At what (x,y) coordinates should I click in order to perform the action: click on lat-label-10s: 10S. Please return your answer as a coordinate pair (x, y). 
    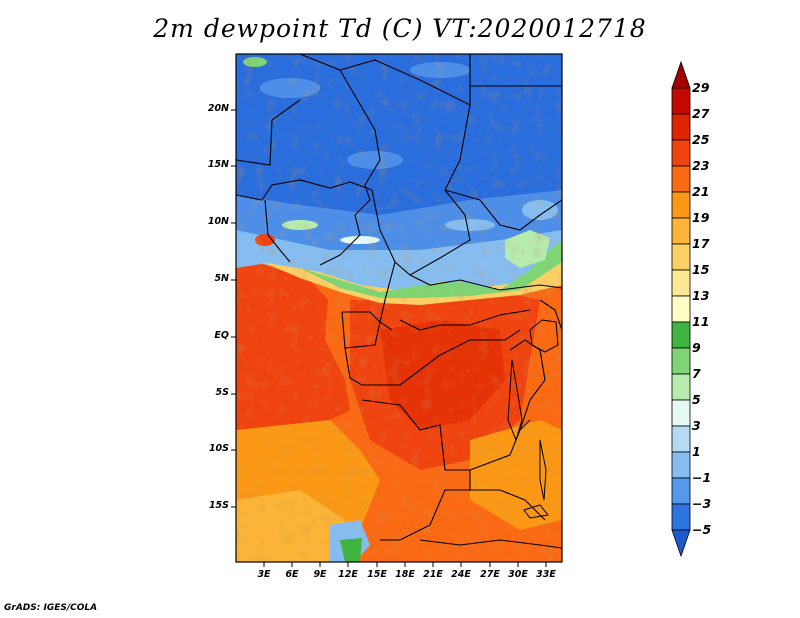
    Looking at the image, I should click on (218, 448).